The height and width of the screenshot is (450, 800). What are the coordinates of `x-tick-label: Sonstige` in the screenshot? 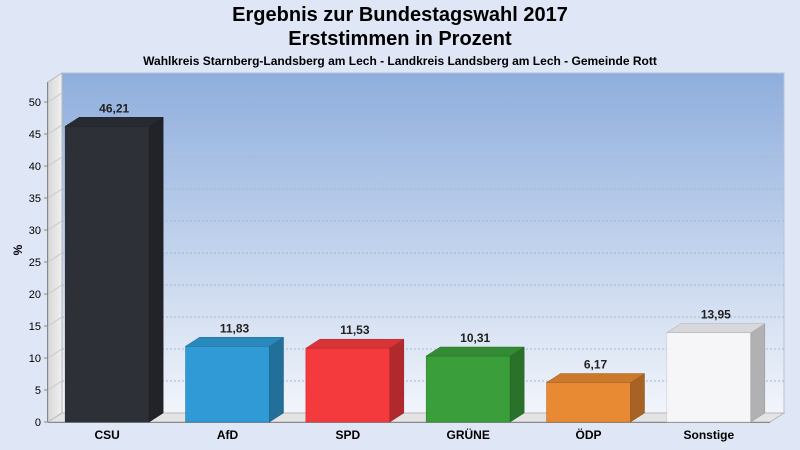 It's located at (708, 435).